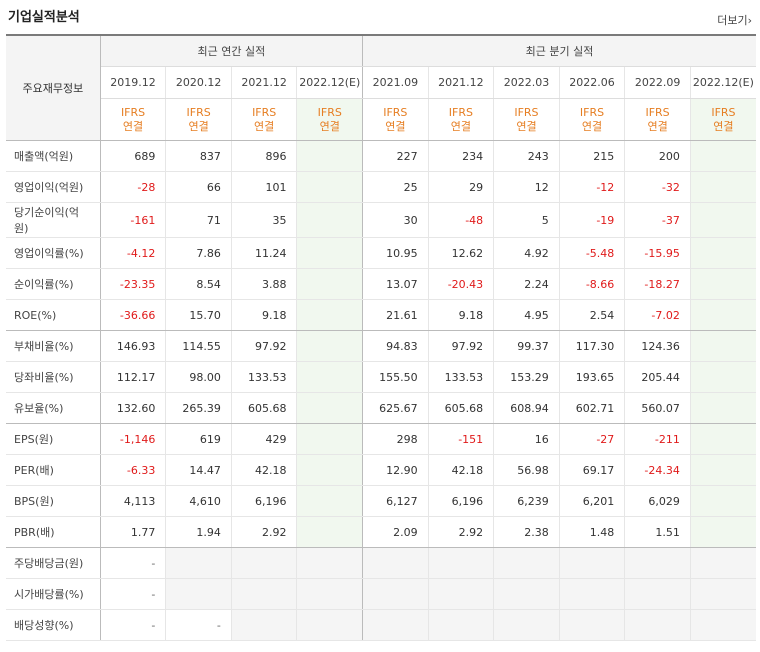 The width and height of the screenshot is (760, 652). I want to click on table-cell: 1.51, so click(657, 532).